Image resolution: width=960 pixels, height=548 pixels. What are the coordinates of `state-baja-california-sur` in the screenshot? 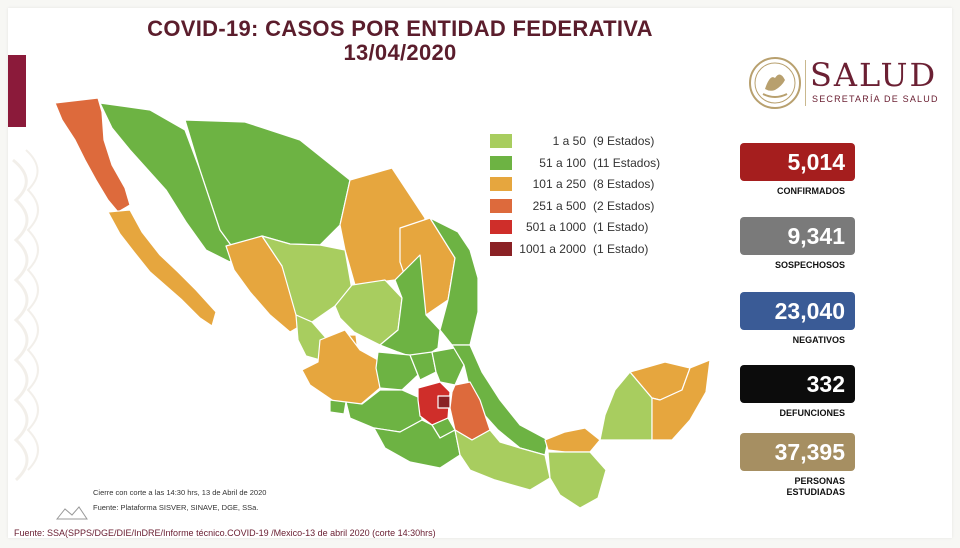 It's located at (162, 268).